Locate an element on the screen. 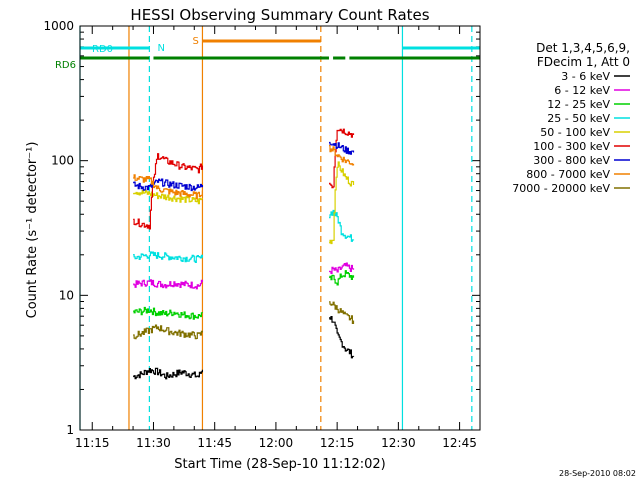 The image size is (640, 480). legend-label: 50 - 100 keV is located at coordinates (575, 132).